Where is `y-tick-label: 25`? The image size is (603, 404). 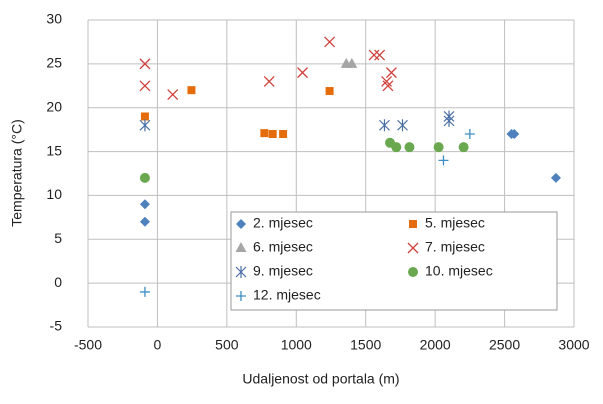 y-tick-label: 25 is located at coordinates (54, 63).